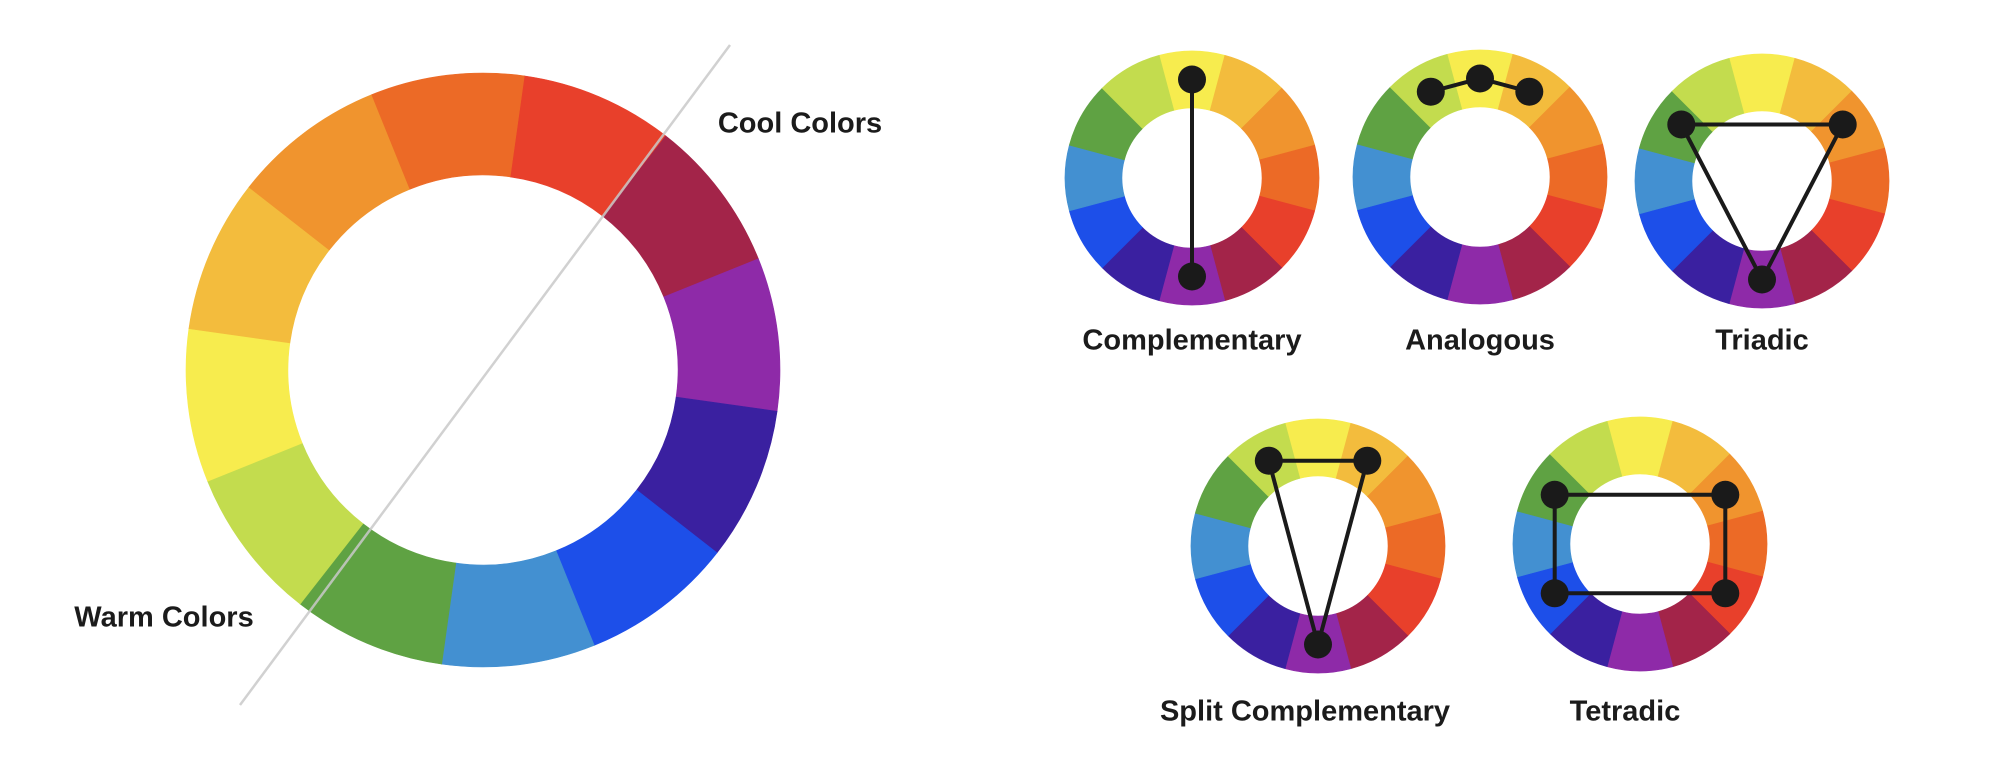  Describe the element at coordinates (1305, 711) in the screenshot. I see `harmony-label-split-complementary: Split Complementary` at that location.